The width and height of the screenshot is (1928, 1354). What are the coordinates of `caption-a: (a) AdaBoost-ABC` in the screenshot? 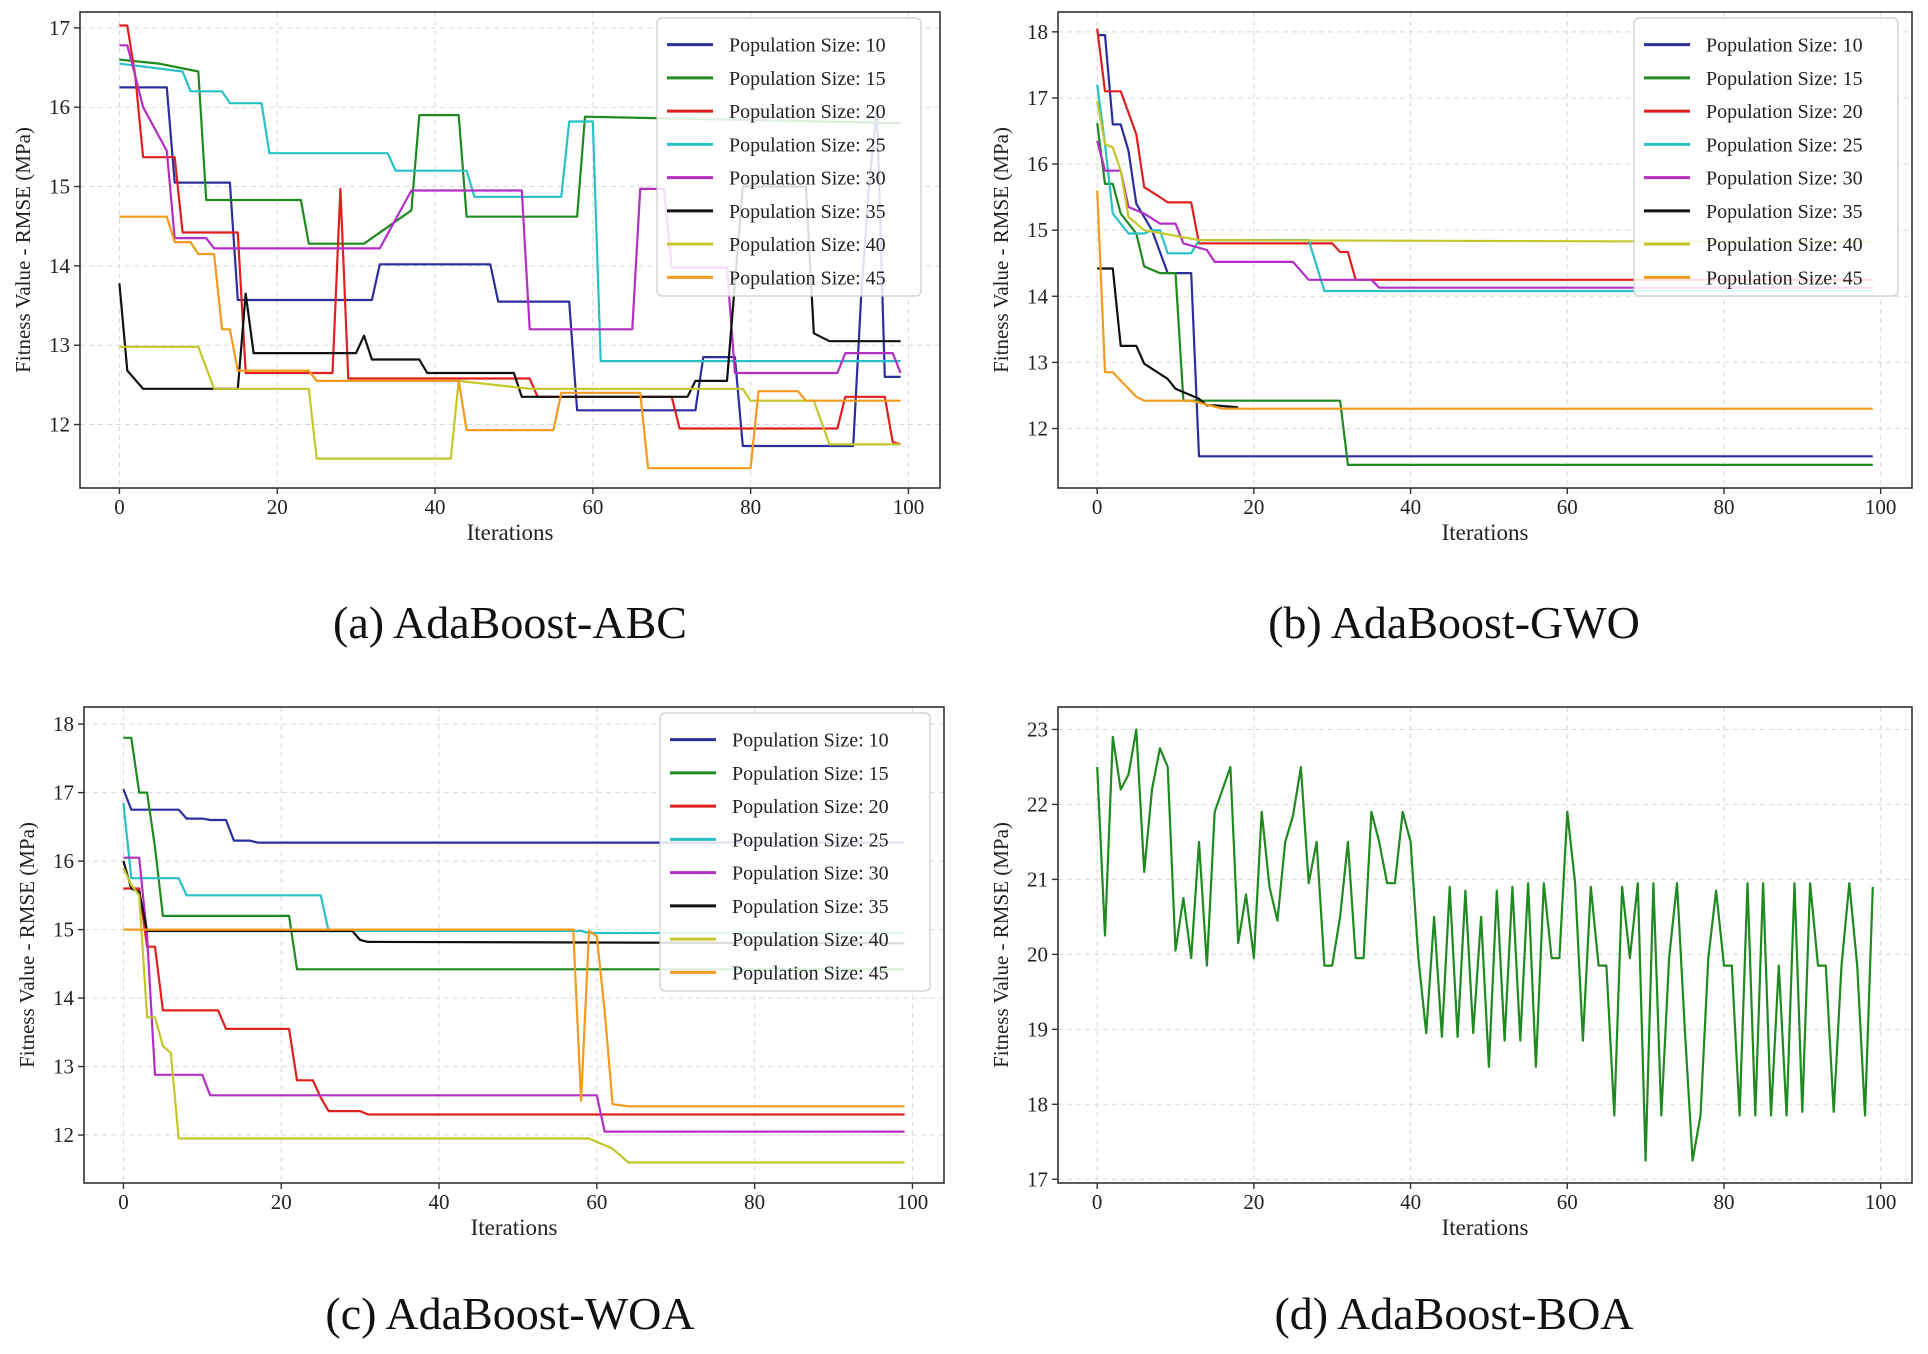 It's located at (510, 622).